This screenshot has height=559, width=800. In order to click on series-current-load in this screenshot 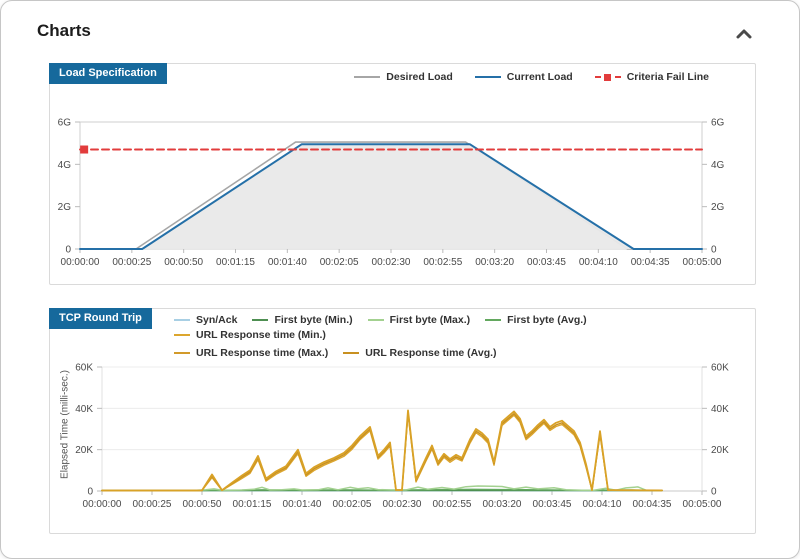, I will do `click(391, 196)`.